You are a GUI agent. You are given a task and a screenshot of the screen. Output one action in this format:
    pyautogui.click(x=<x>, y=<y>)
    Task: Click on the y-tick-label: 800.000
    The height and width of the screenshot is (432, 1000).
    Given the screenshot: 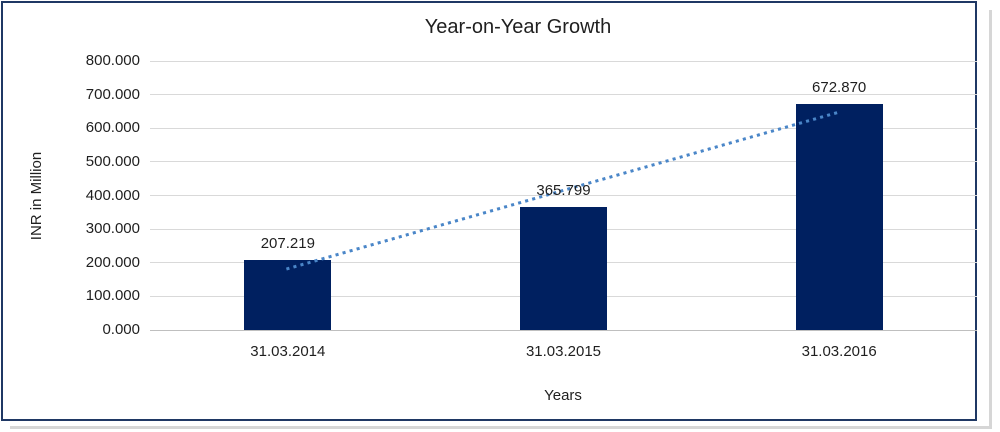 What is the action you would take?
    pyautogui.click(x=112, y=60)
    